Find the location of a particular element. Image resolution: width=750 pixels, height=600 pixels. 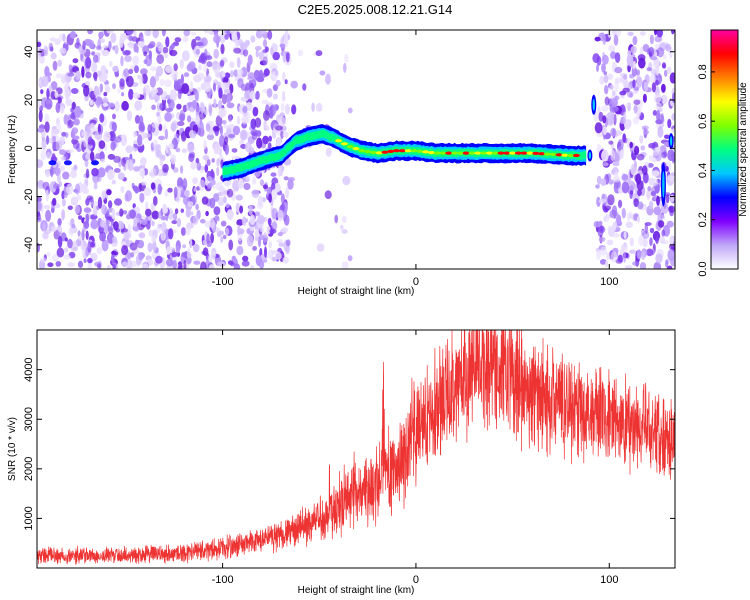

x-tick-label: -100 is located at coordinates (223, 580).